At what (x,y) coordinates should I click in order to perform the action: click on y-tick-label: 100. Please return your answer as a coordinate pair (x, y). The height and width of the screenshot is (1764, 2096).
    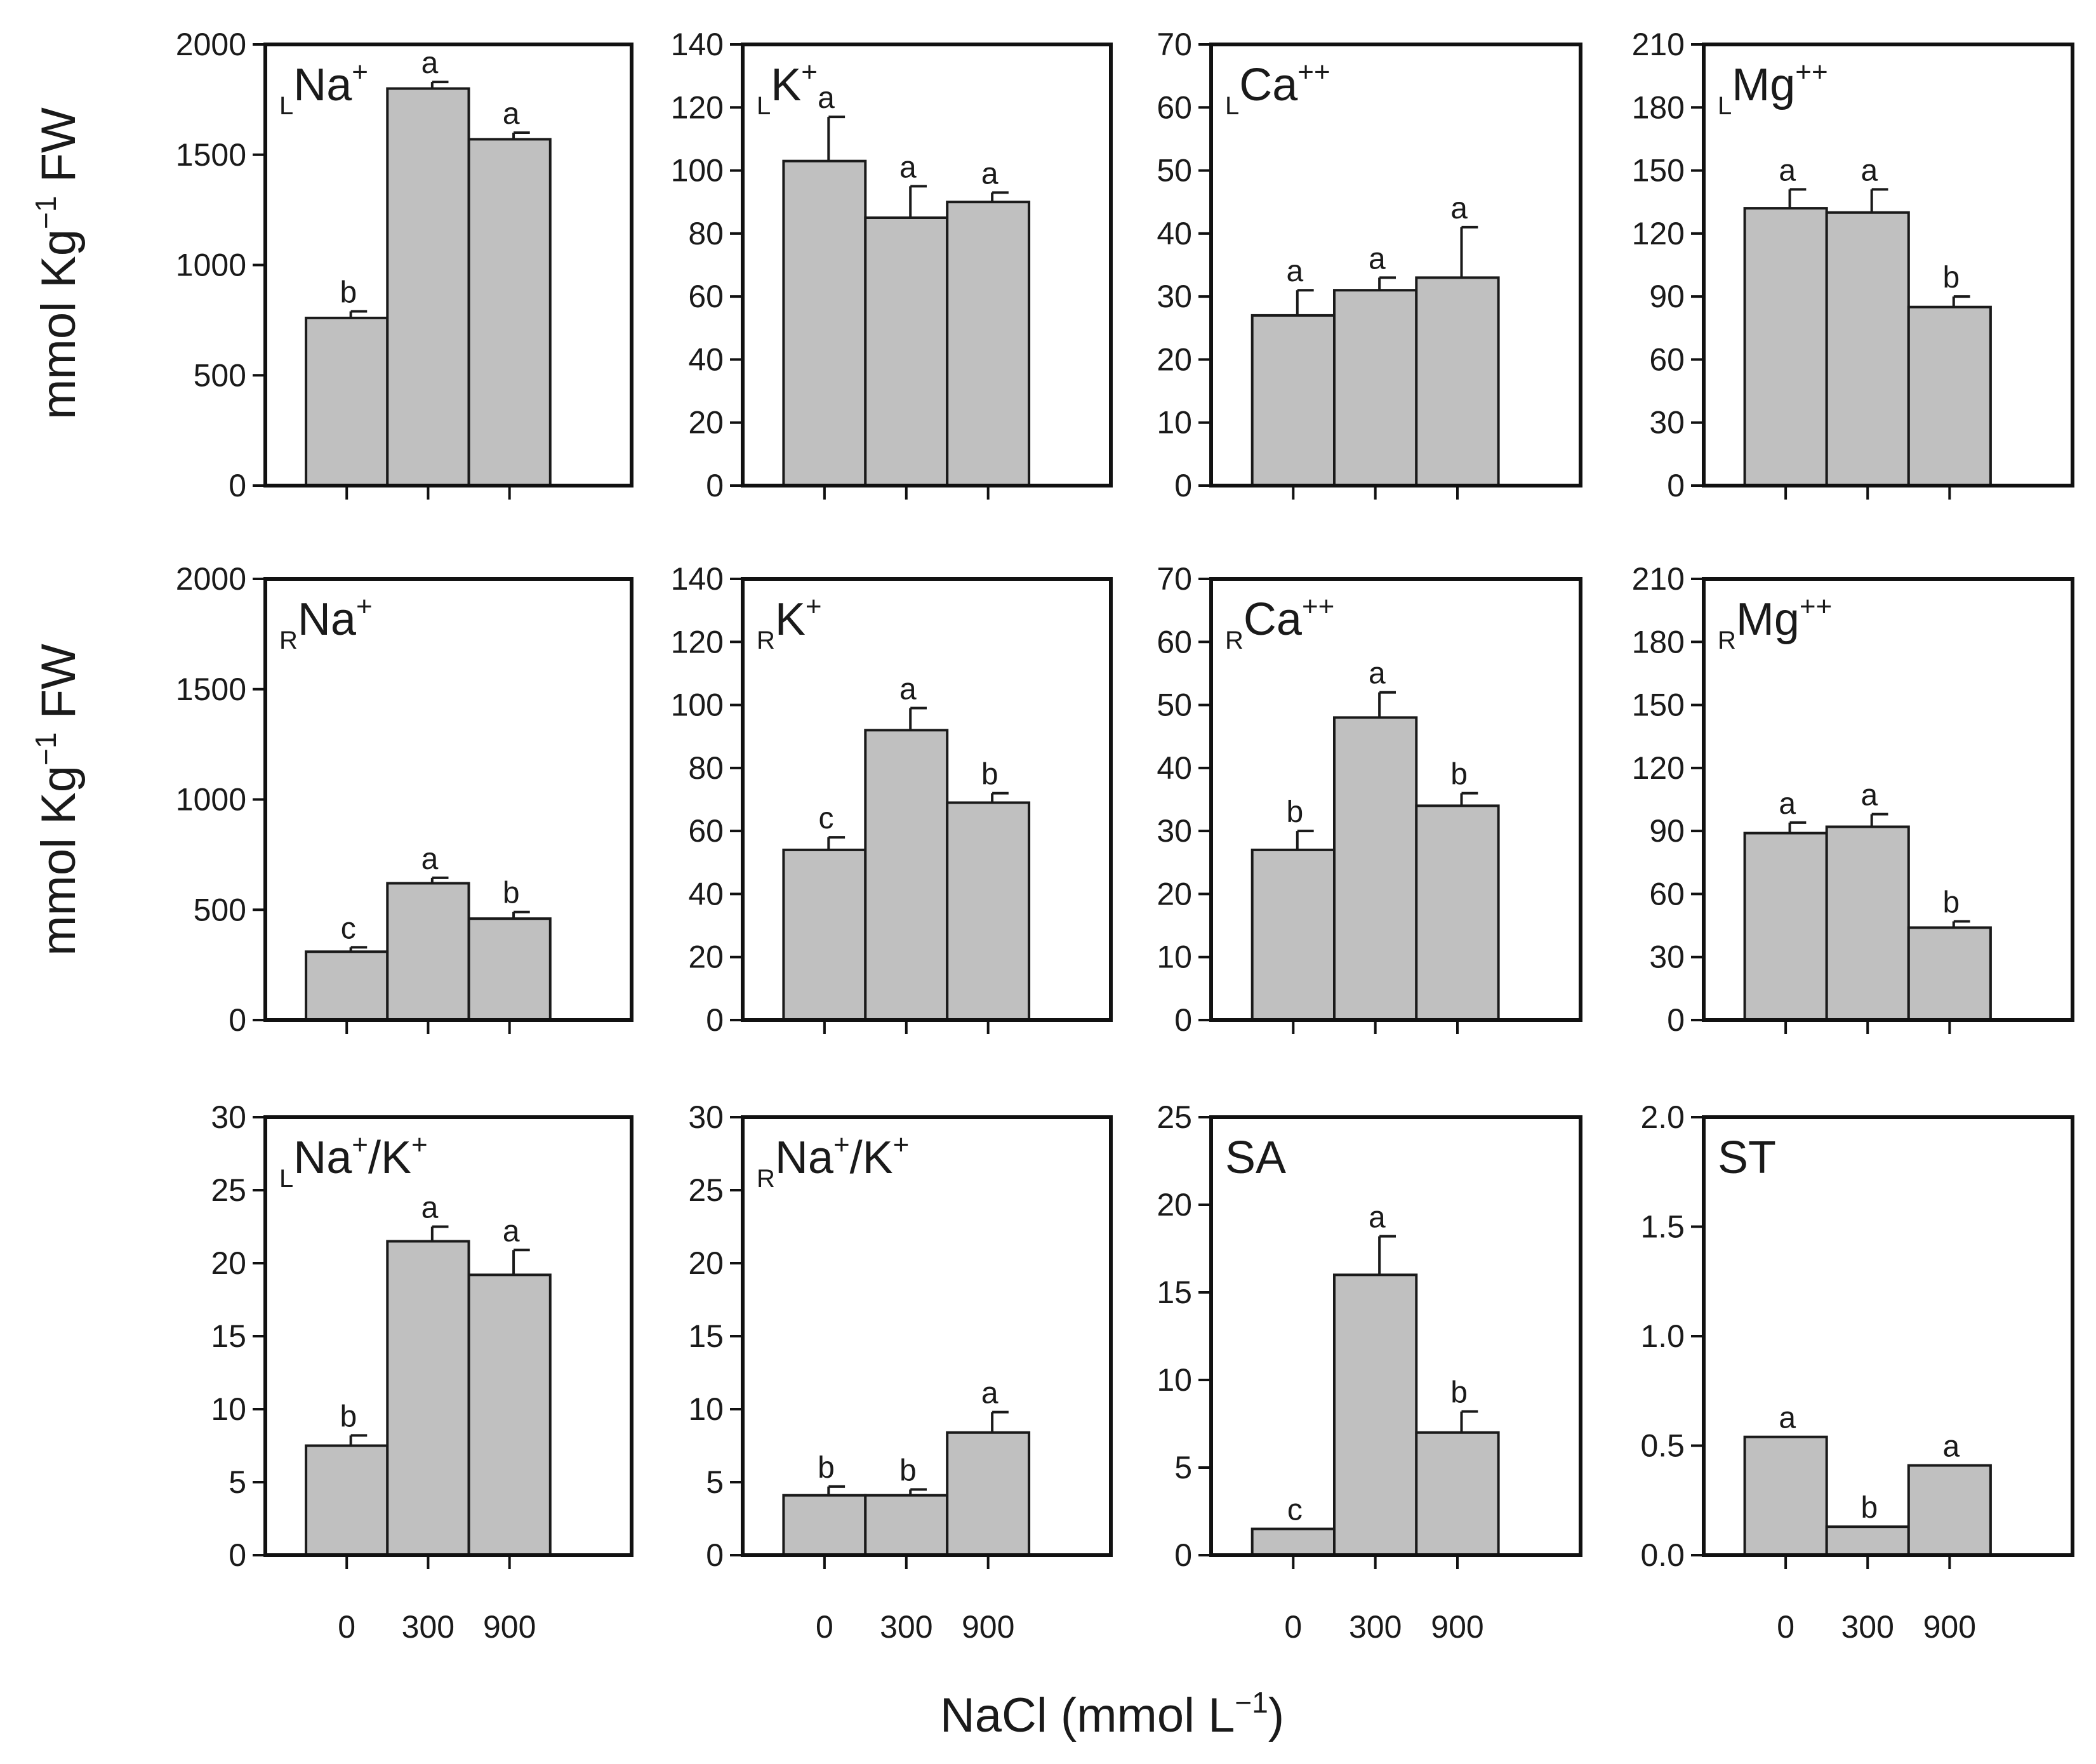
    Looking at the image, I should click on (697, 171).